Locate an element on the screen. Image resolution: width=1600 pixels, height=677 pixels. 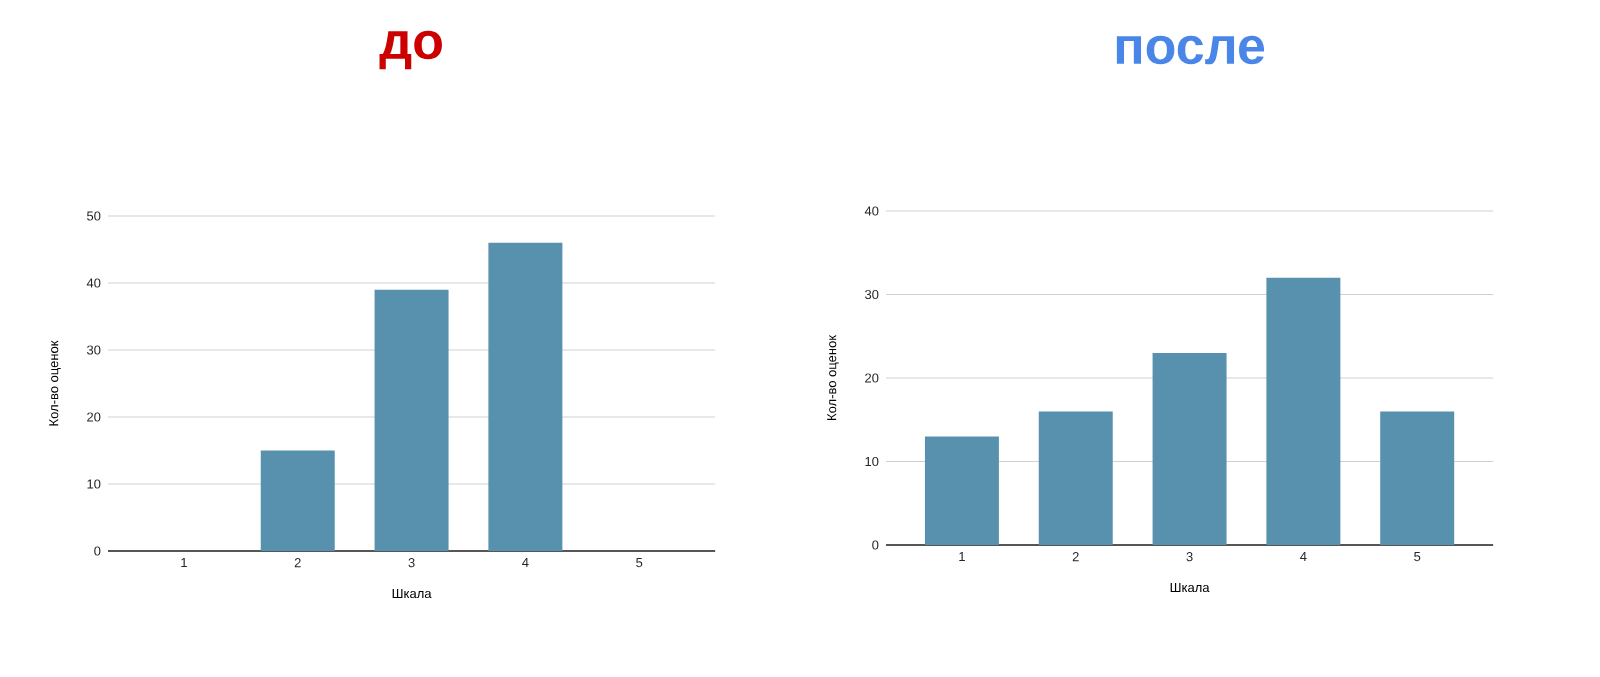
y-tick-label: 50 is located at coordinates (94, 216).